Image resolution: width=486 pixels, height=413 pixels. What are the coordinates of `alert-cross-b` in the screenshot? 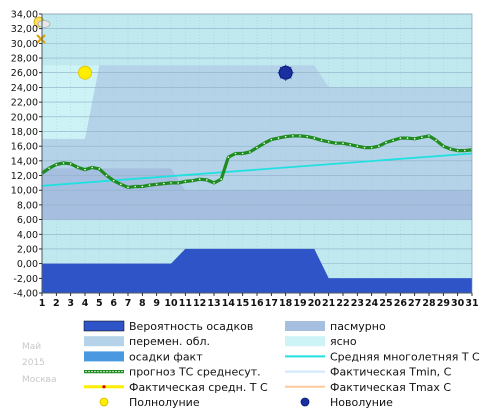 It's located at (41, 39).